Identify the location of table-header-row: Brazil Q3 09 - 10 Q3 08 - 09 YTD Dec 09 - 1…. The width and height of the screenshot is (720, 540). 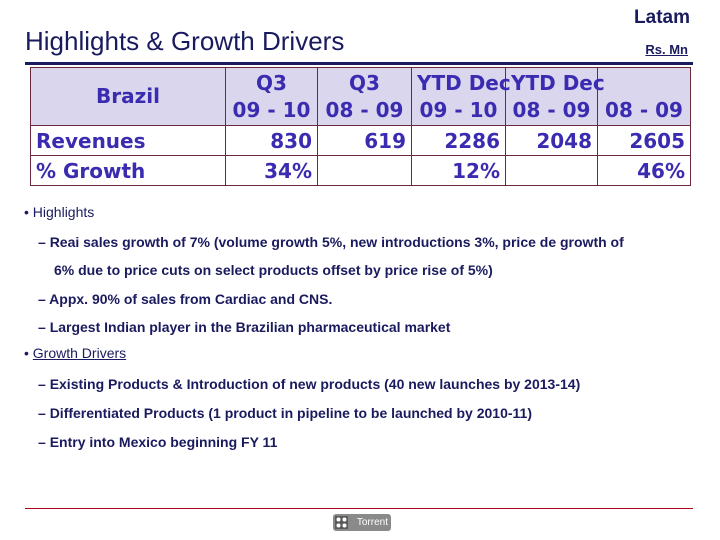
(360, 96).